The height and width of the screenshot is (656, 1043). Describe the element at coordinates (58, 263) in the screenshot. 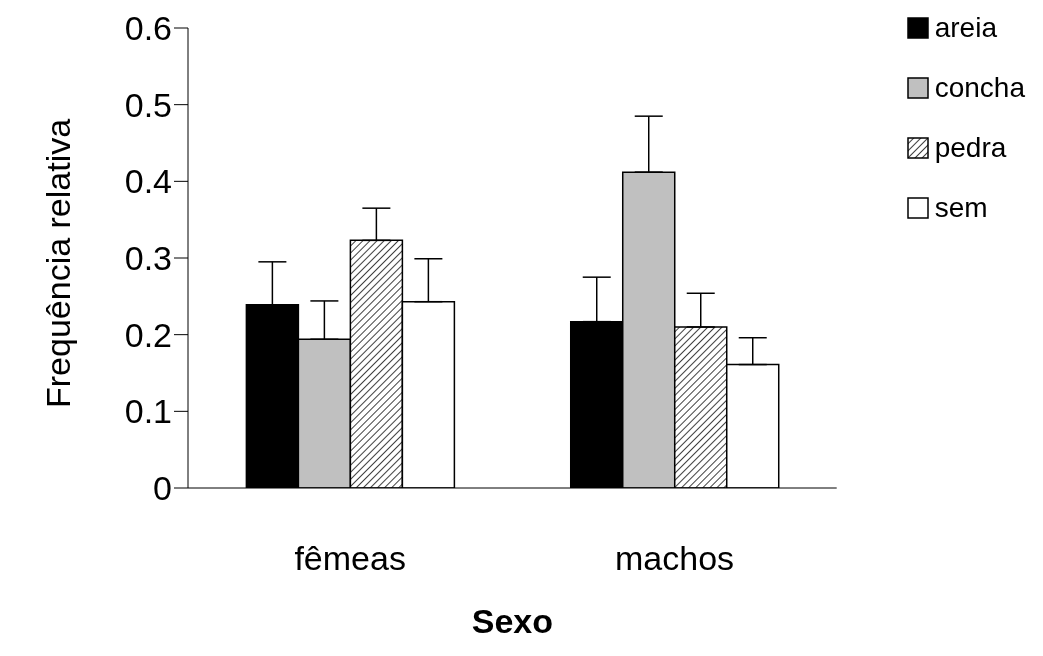

I see `y-axis-title: Frequência relativa` at that location.